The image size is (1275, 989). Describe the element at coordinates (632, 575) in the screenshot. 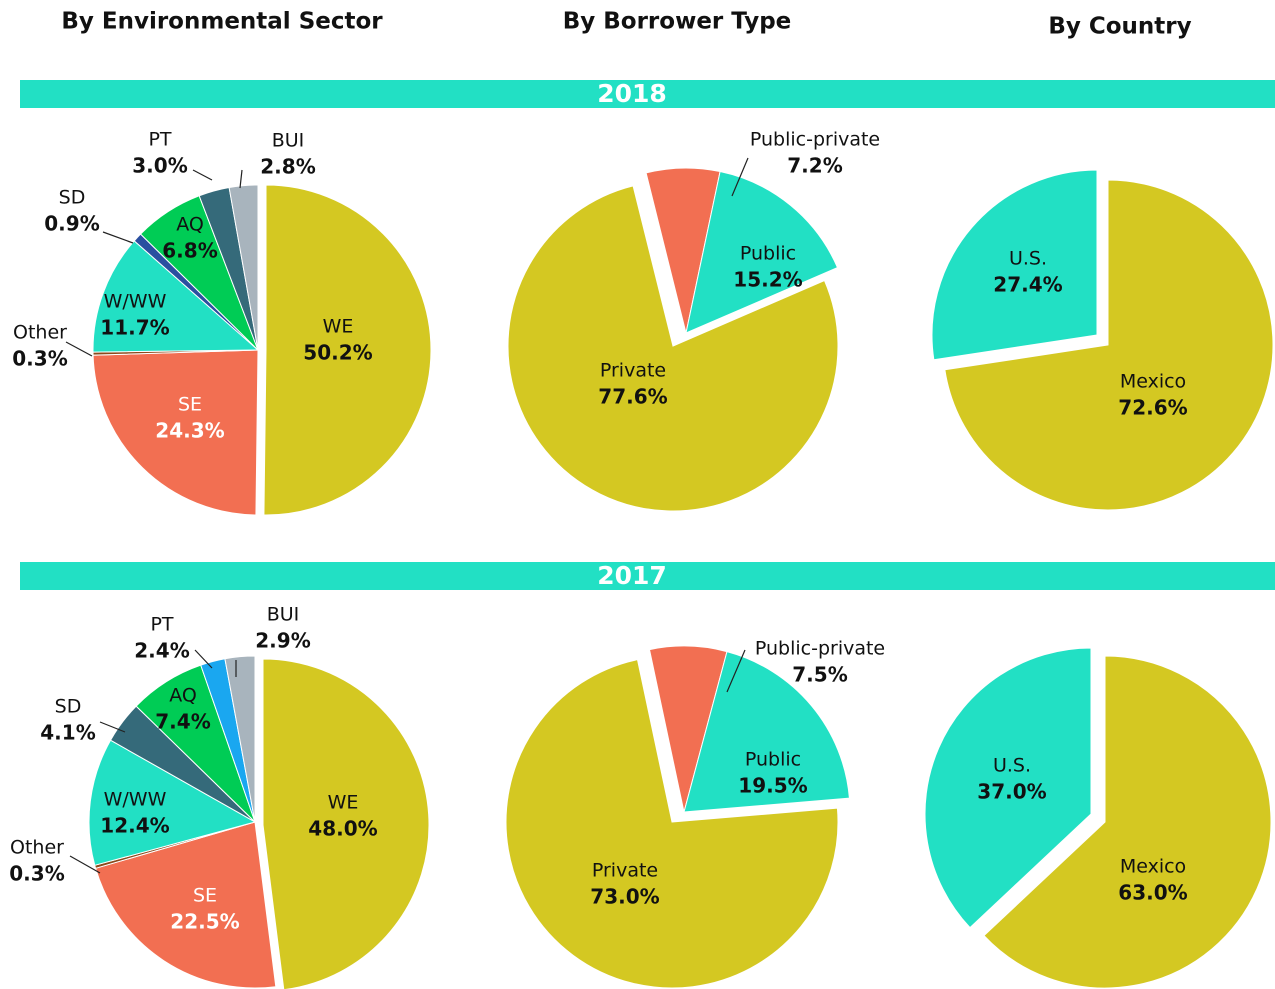

I see `section-title: 2017` at that location.